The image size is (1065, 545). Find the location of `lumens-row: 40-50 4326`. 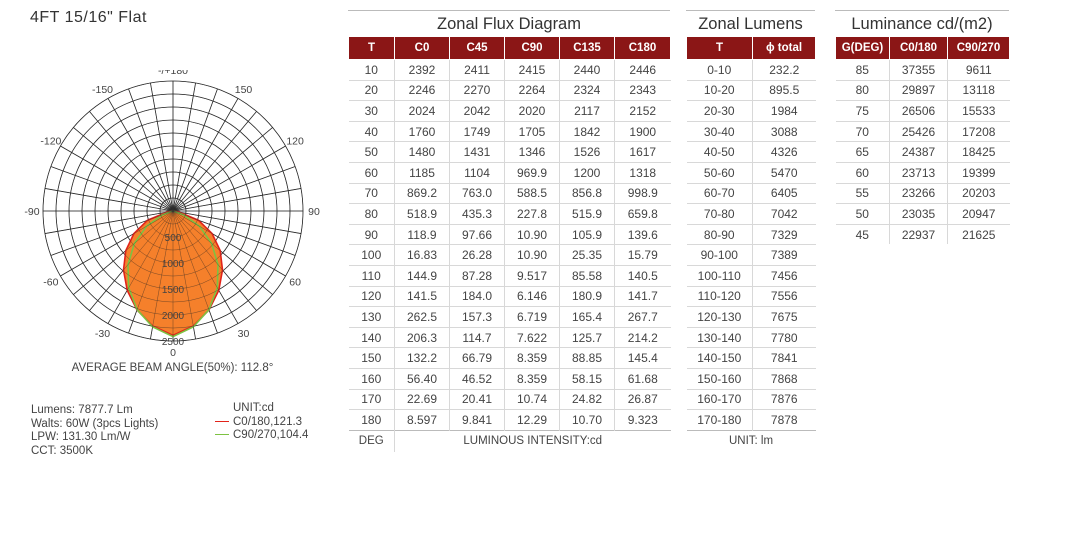

lumens-row: 40-50 4326 is located at coordinates (751, 152).